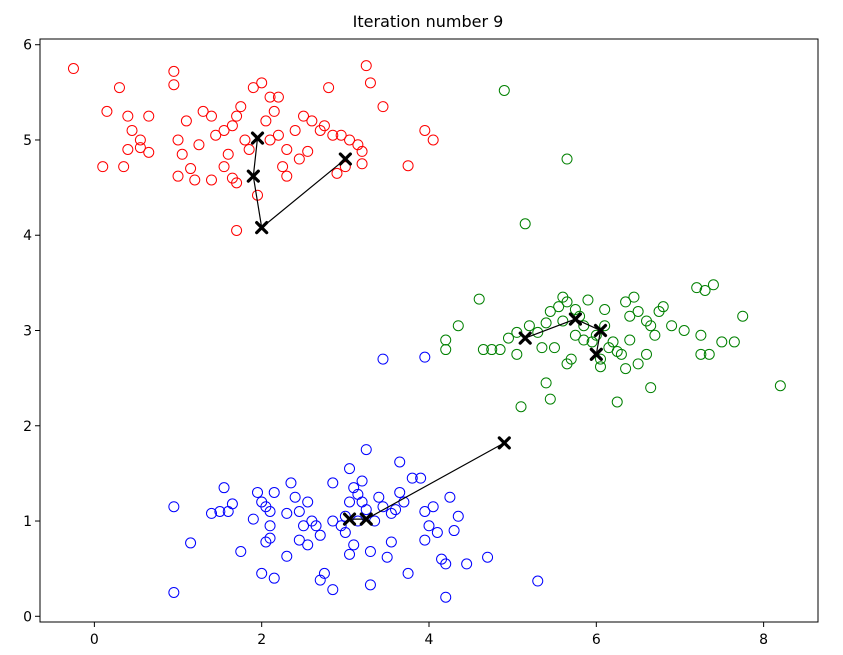  Describe the element at coordinates (27, 332) in the screenshot. I see `y-tick-label: 3` at that location.